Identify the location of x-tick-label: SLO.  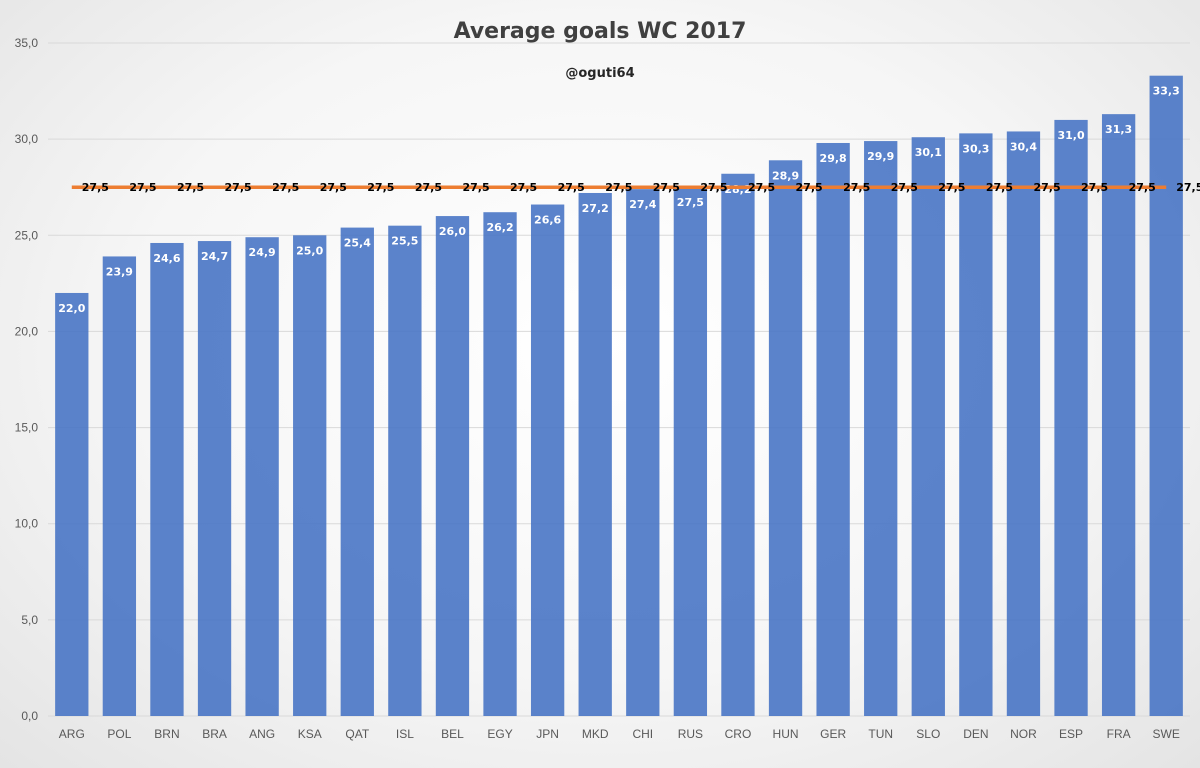
(928, 734).